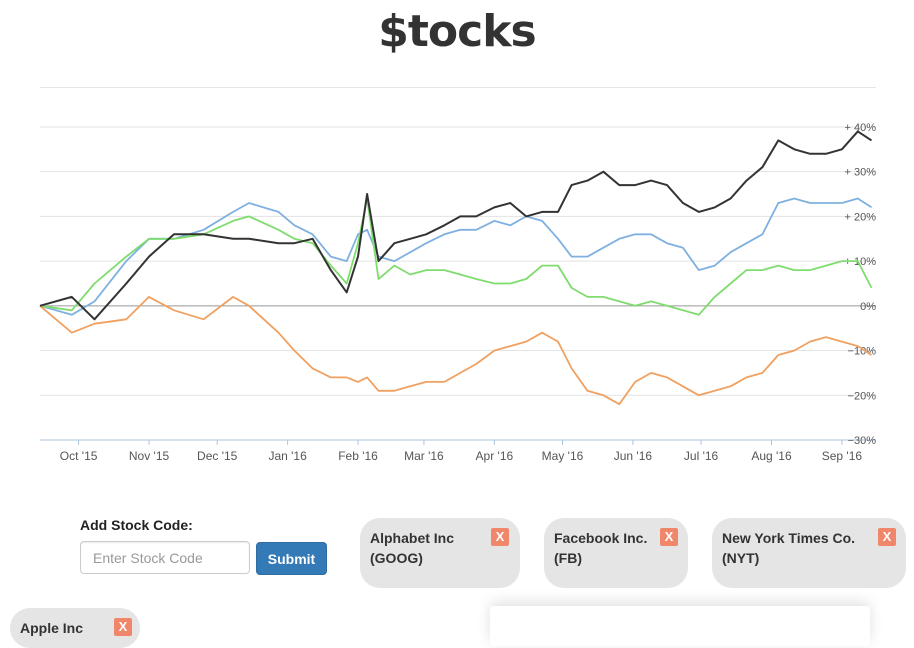 This screenshot has height=648, width=914. What do you see at coordinates (136, 525) in the screenshot?
I see `add-stock-label: Add Stock Code:` at bounding box center [136, 525].